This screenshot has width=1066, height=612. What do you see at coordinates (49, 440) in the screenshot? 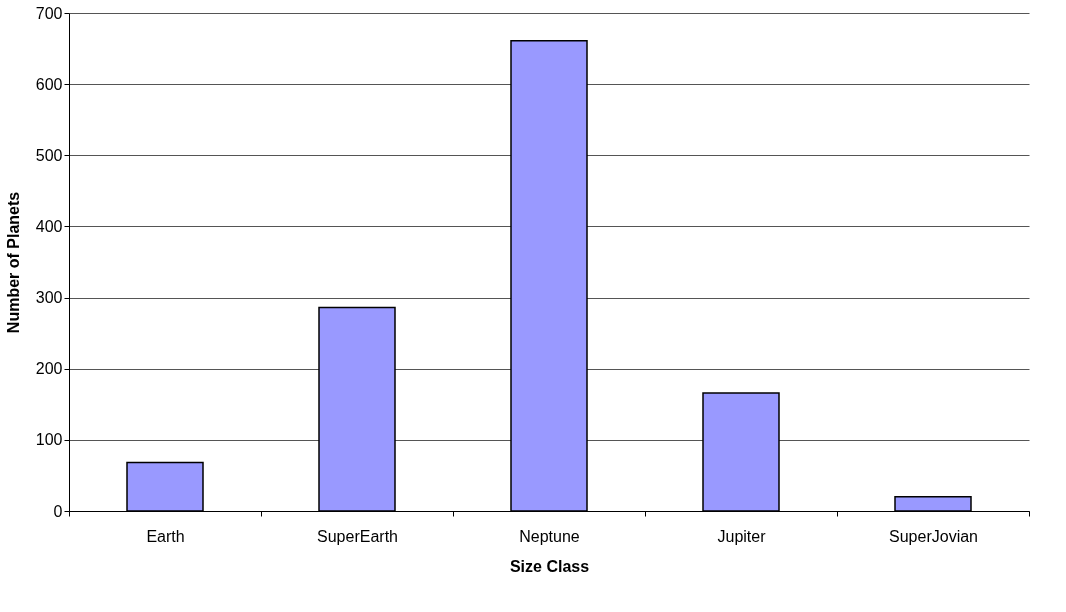
I see `y-tick-label: 100` at bounding box center [49, 440].